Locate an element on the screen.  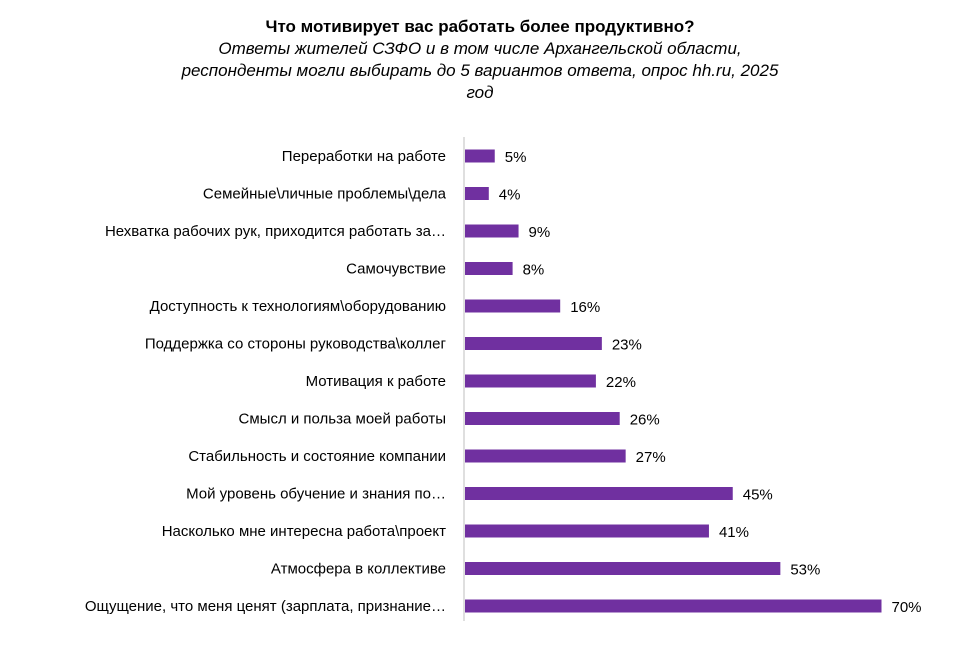
category-label: Самочувствие is located at coordinates (396, 269).